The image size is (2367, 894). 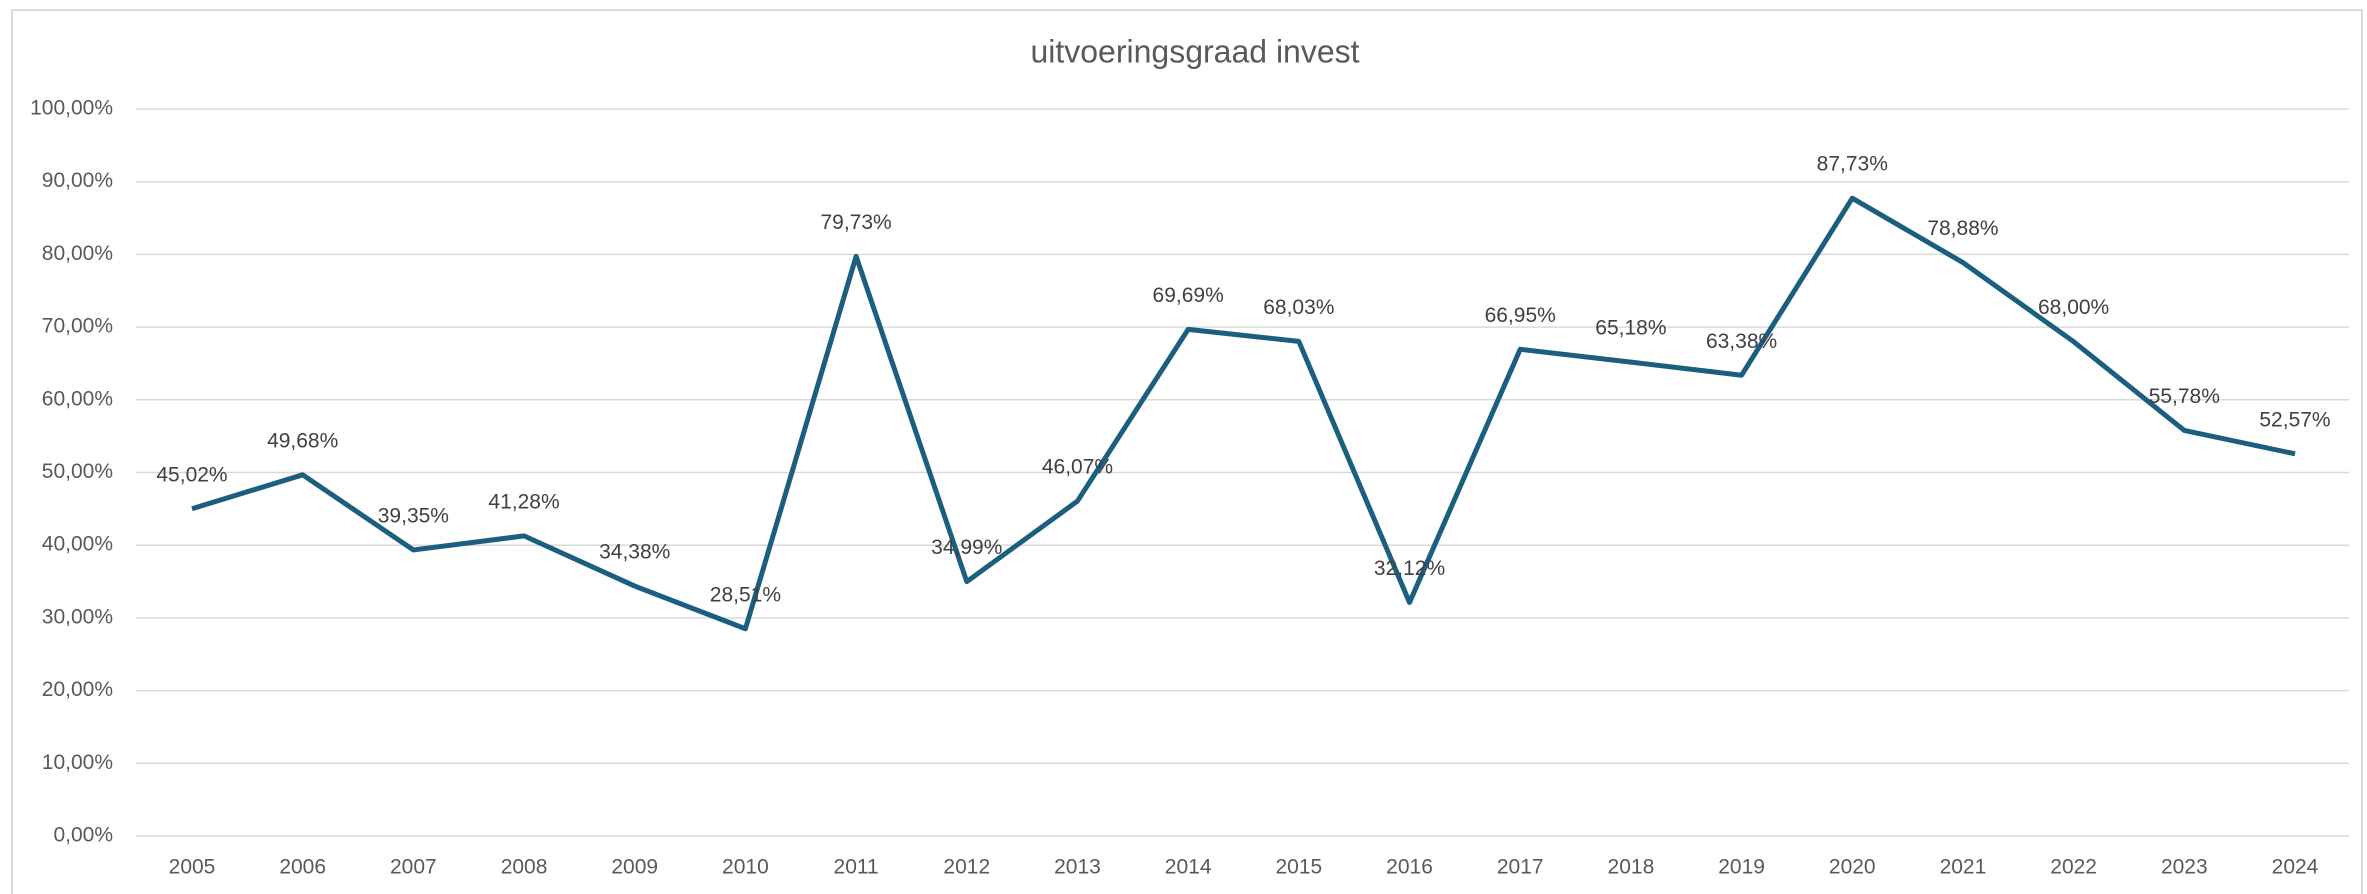 I want to click on x-tick-label: 2008, so click(x=524, y=867).